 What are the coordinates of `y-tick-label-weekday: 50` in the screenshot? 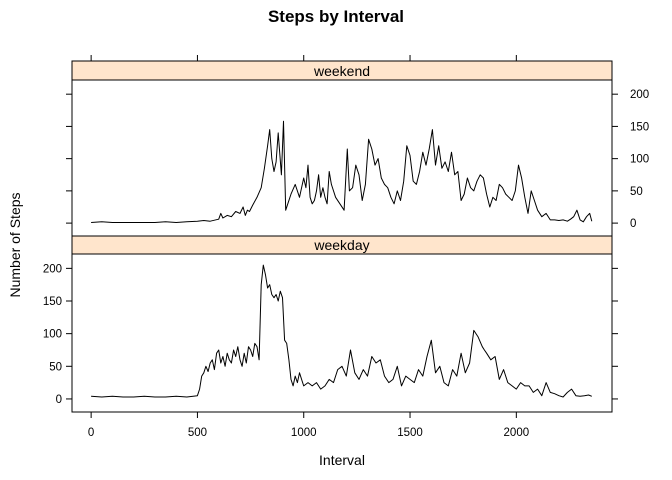 It's located at (55, 367).